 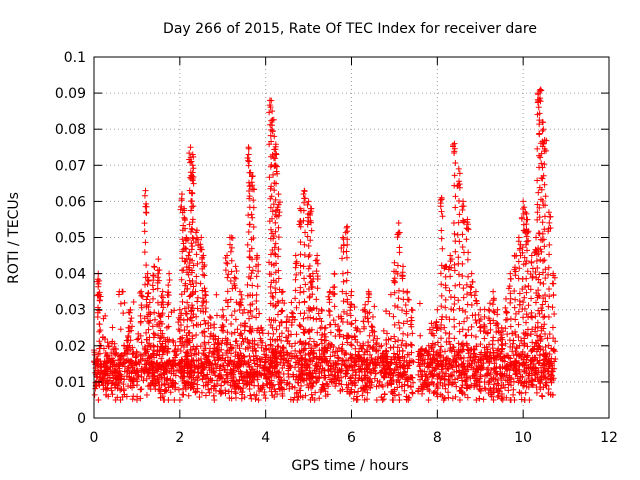 What do you see at coordinates (94, 438) in the screenshot?
I see `x-tick-label: 0` at bounding box center [94, 438].